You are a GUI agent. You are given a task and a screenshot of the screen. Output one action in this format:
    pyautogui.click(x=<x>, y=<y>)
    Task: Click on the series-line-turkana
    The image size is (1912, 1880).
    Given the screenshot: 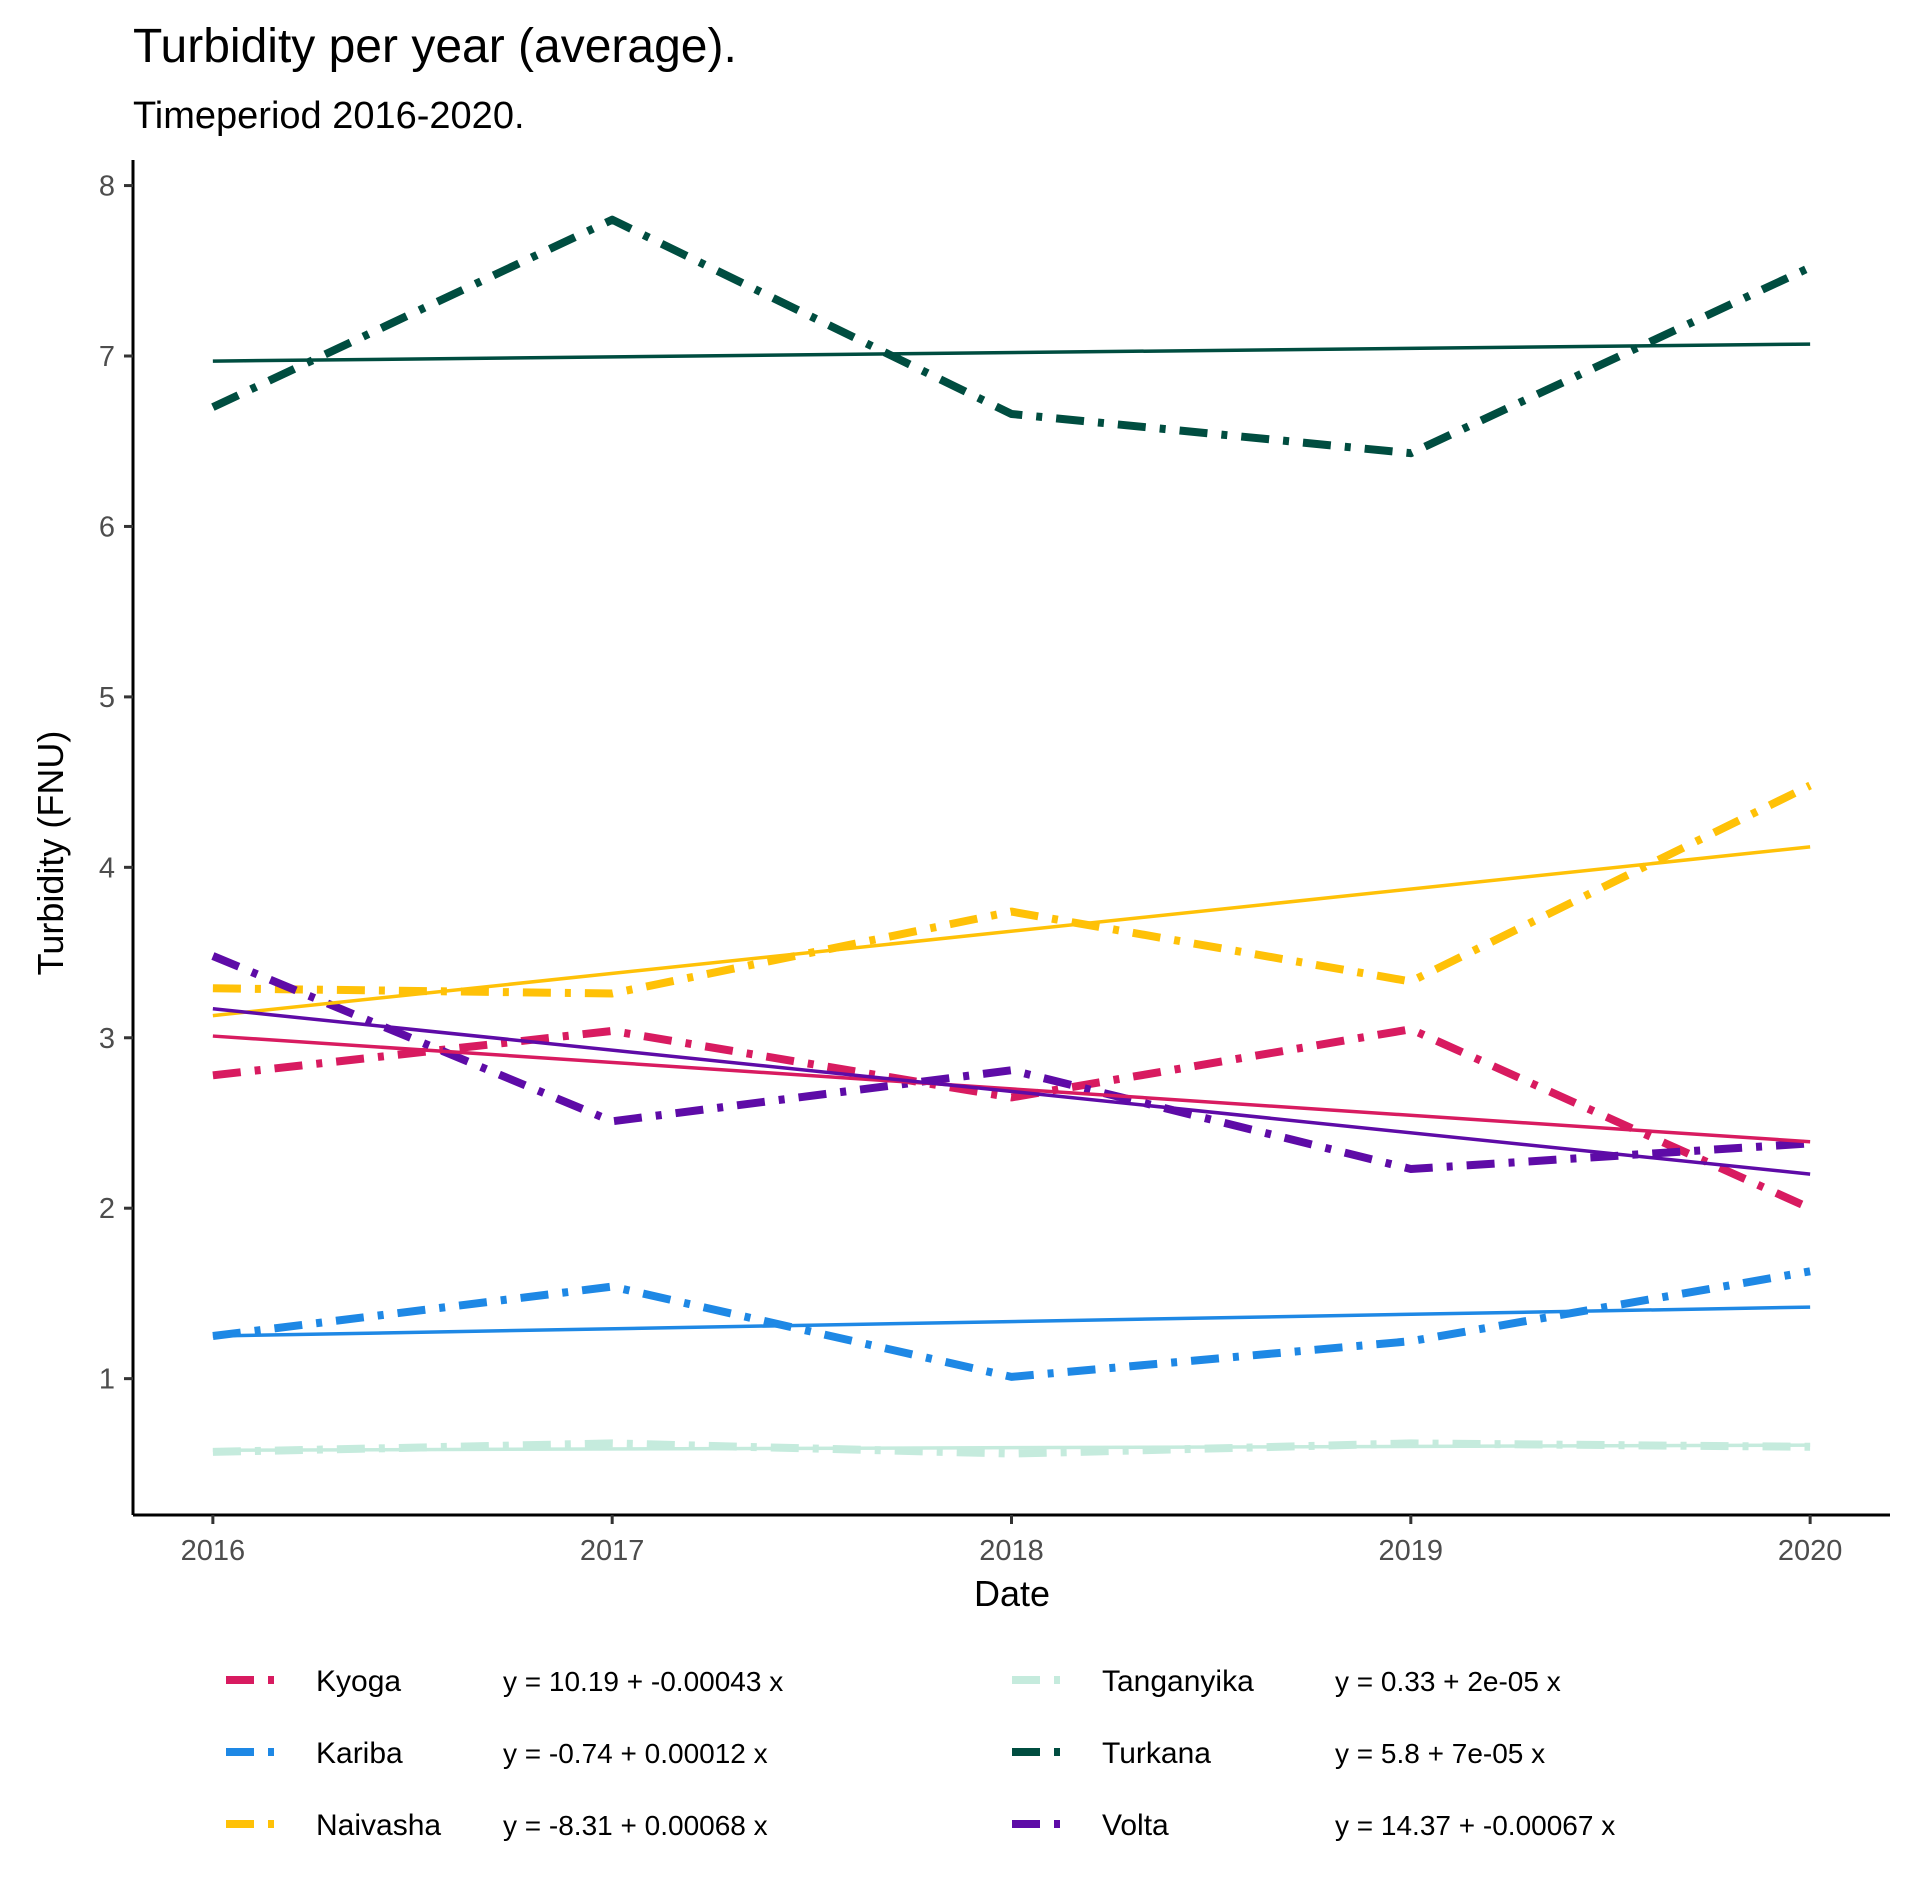 What is the action you would take?
    pyautogui.click(x=1011, y=336)
    